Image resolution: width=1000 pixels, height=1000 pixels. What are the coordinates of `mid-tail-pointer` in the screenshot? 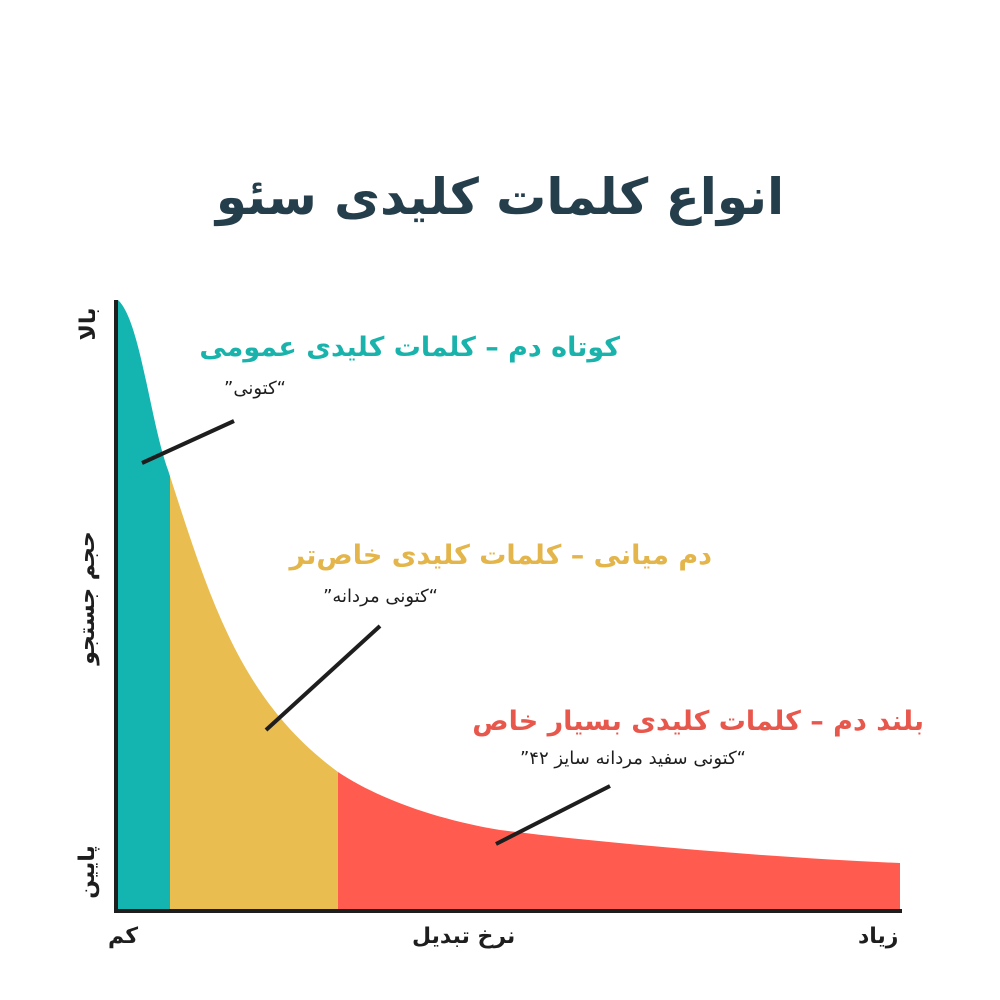 It's located at (323, 678).